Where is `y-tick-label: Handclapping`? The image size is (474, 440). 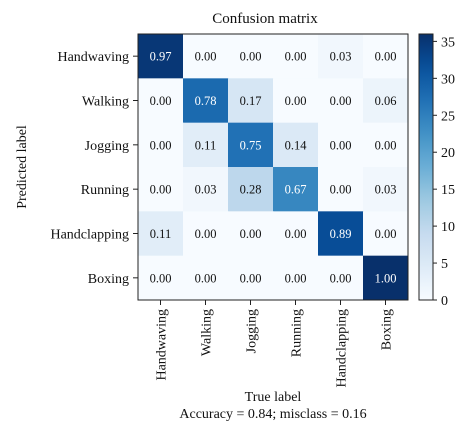 y-tick-label: Handclapping is located at coordinates (89, 235).